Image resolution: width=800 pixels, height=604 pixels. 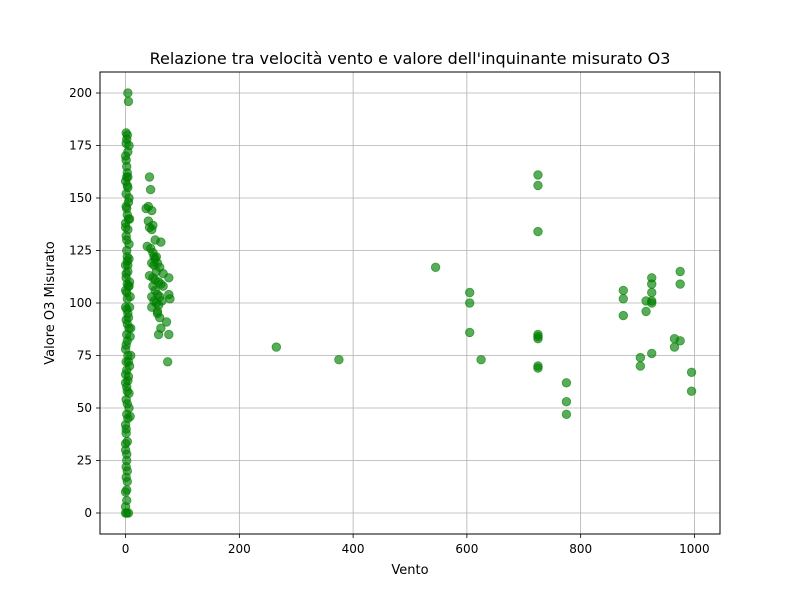 I want to click on y-tick-label: 25, so click(x=84, y=461).